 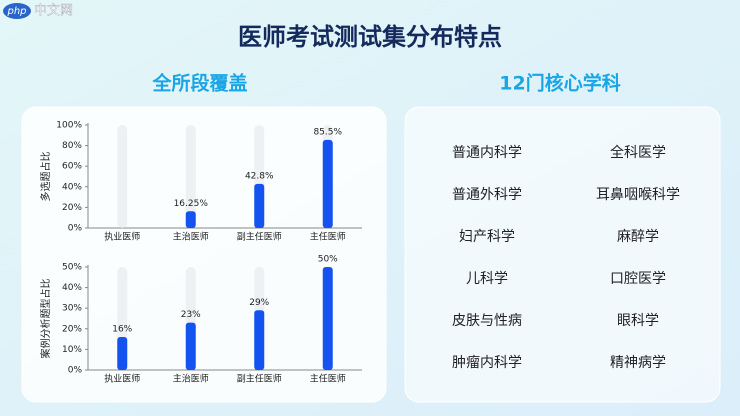 I want to click on value-label: 16%, so click(x=122, y=330).